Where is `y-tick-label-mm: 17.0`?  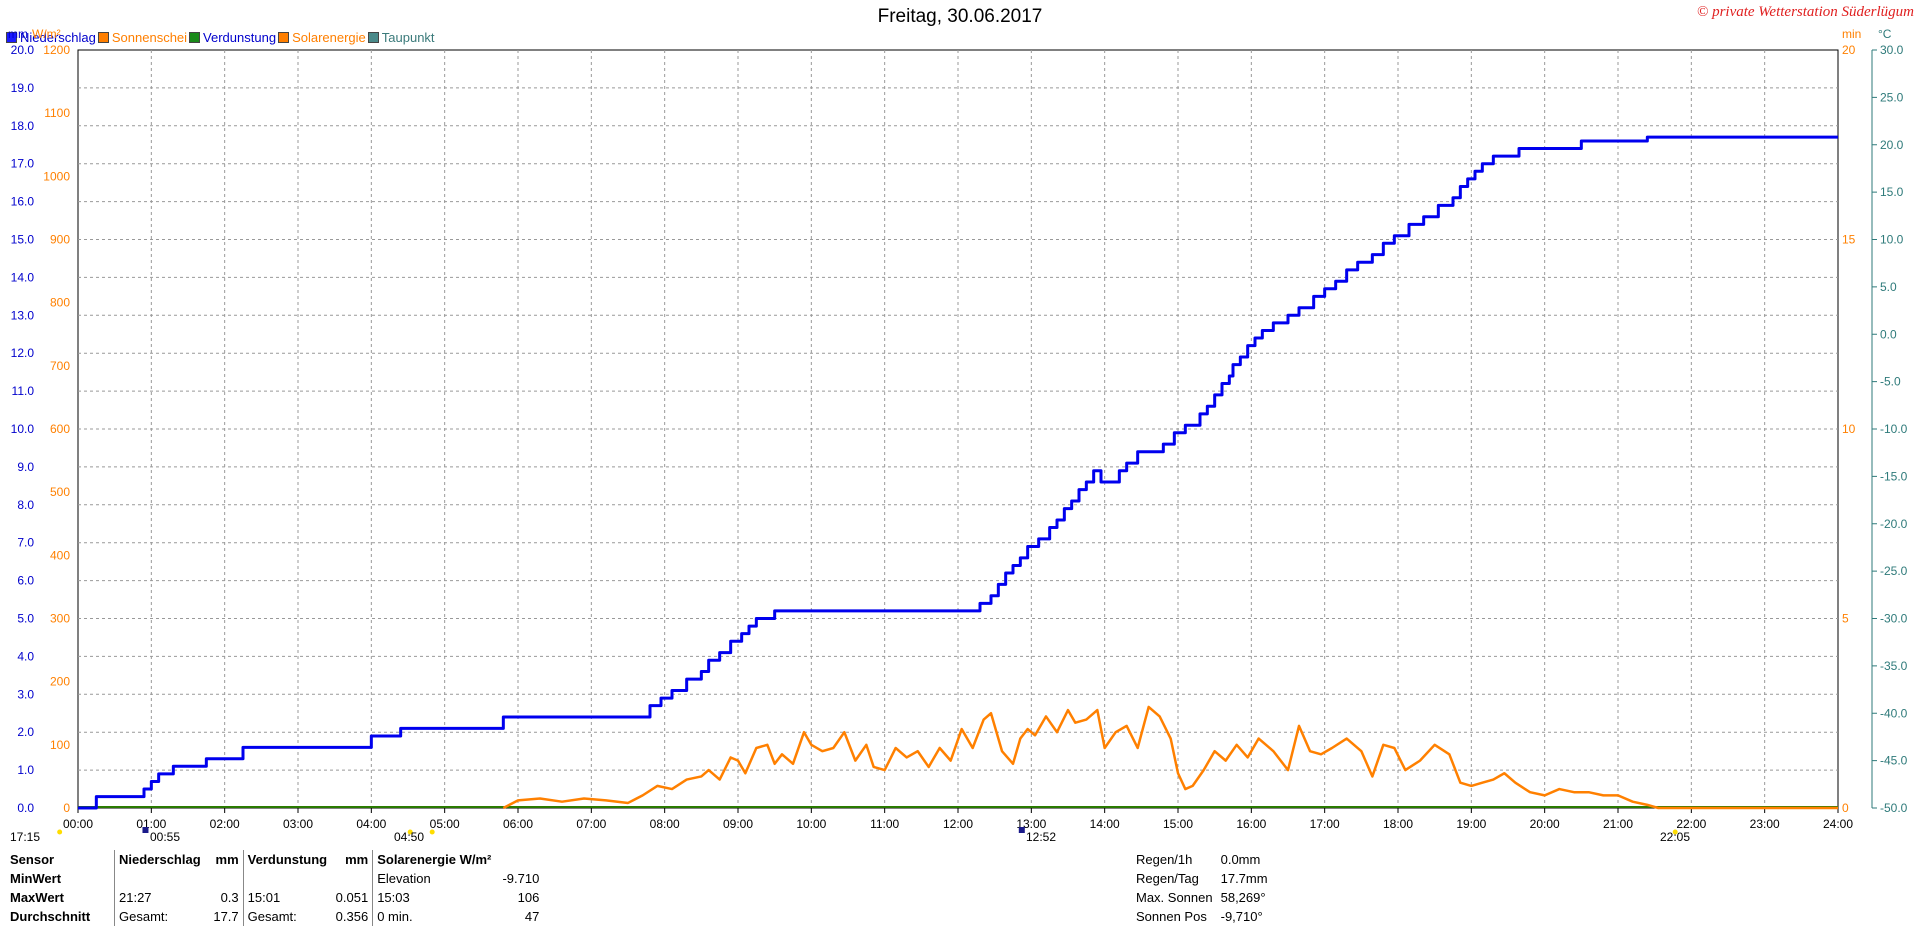 y-tick-label-mm: 17.0 is located at coordinates (23, 164).